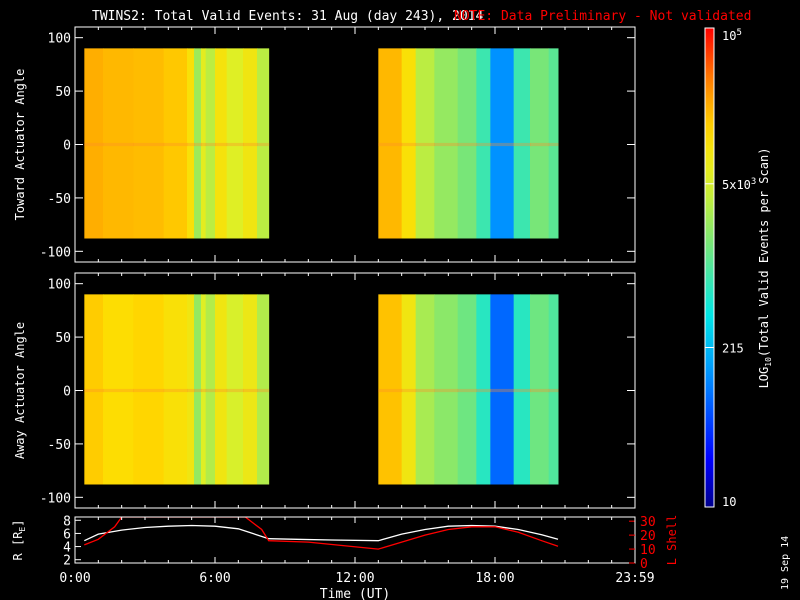 The image size is (800, 600). I want to click on lshell-ytick-label: 10, so click(648, 550).